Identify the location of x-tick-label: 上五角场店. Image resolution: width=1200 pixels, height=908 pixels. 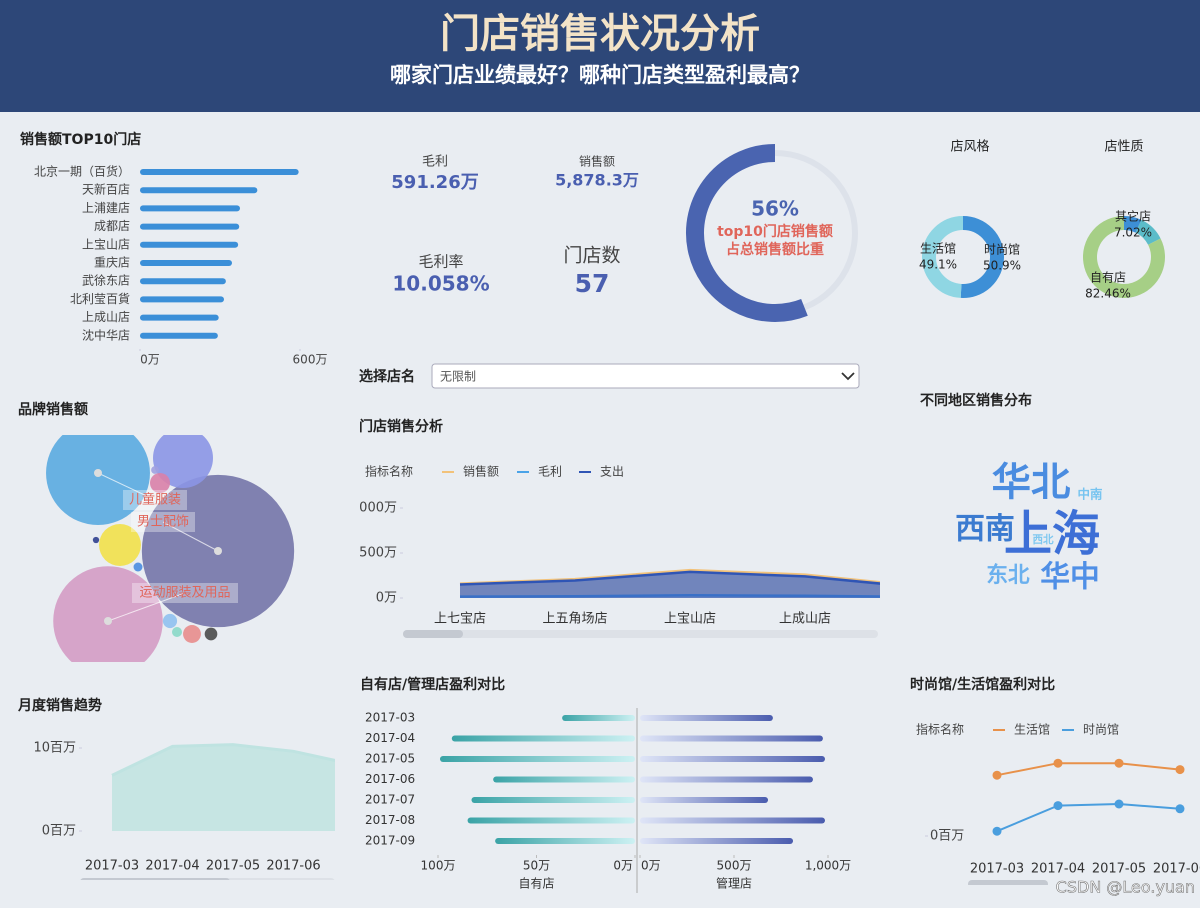
(574, 619).